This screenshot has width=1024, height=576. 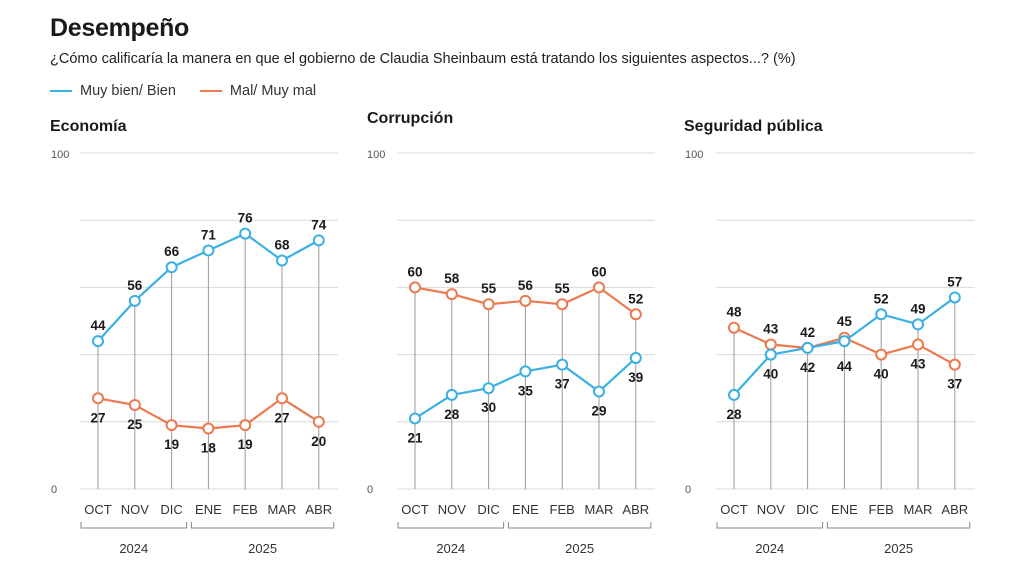 What do you see at coordinates (954, 281) in the screenshot?
I see `data-label-good: 57` at bounding box center [954, 281].